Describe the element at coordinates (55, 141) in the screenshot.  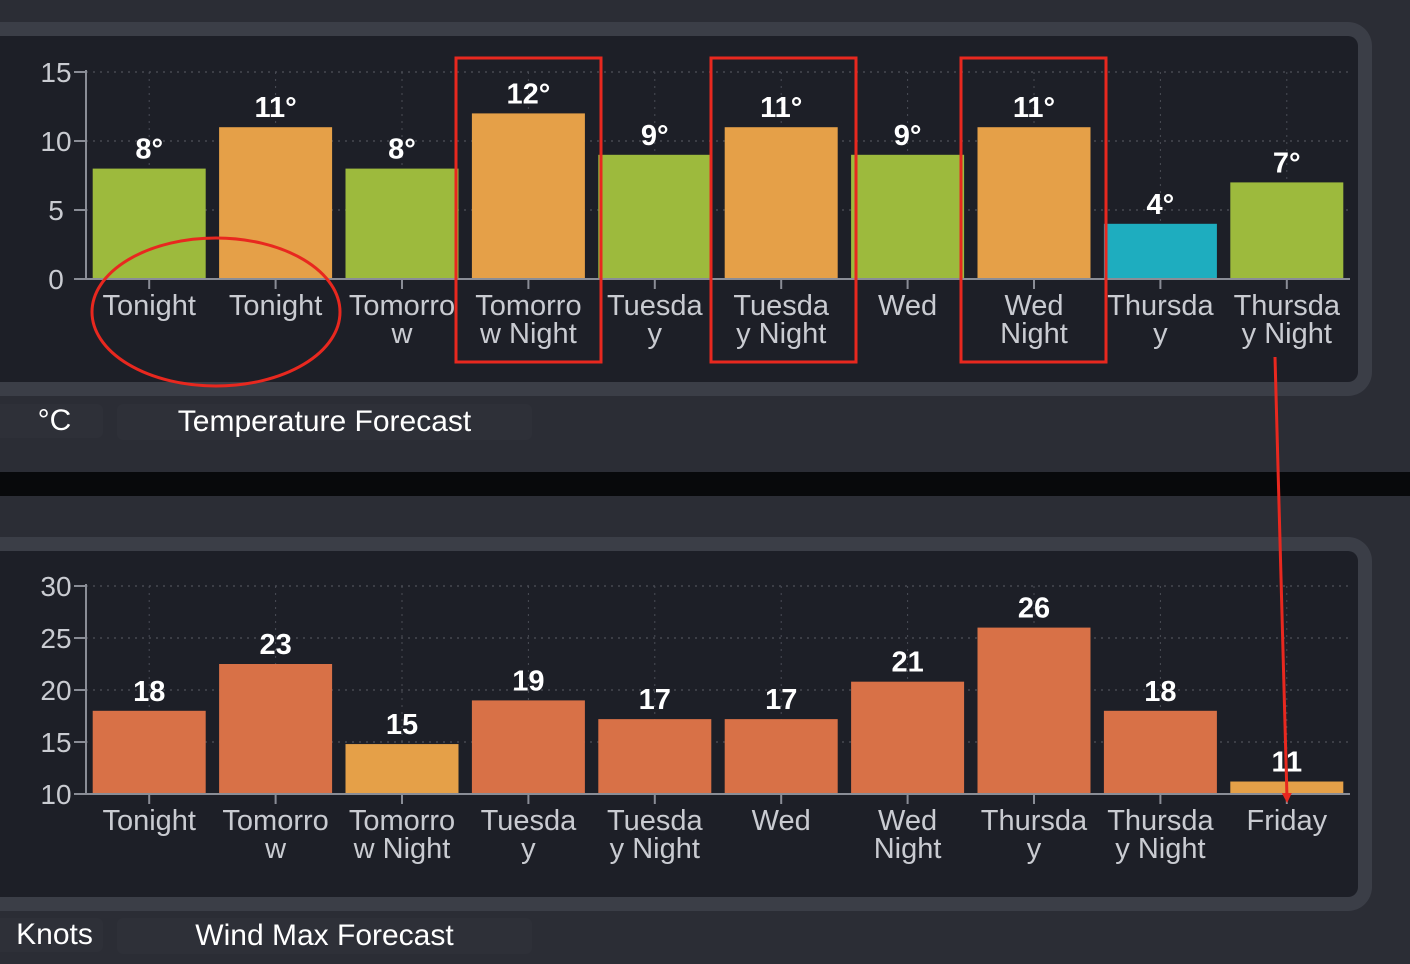
I see `temp-ytick-label: 10` at that location.